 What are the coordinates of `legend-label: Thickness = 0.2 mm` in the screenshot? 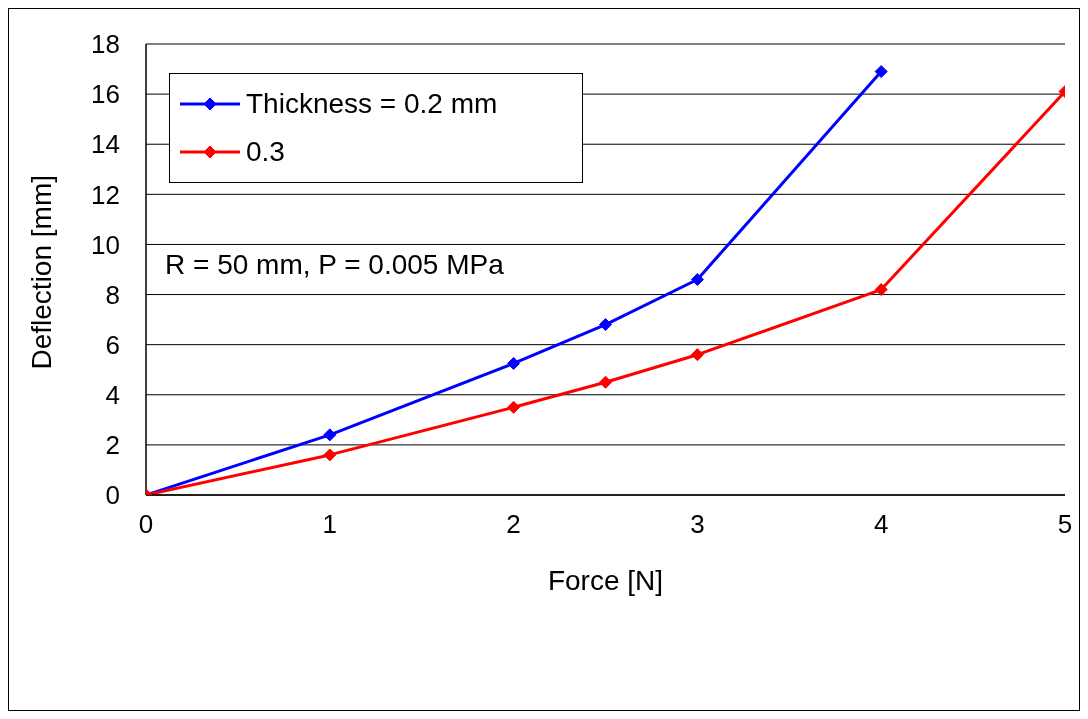 It's located at (372, 104).